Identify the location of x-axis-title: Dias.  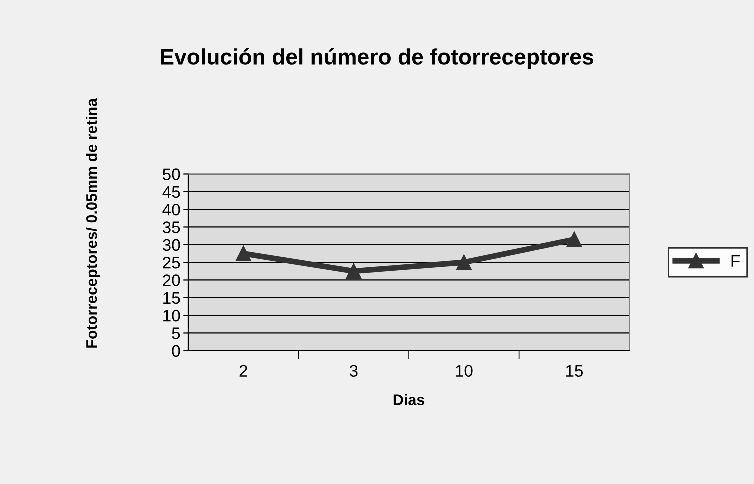
(409, 400).